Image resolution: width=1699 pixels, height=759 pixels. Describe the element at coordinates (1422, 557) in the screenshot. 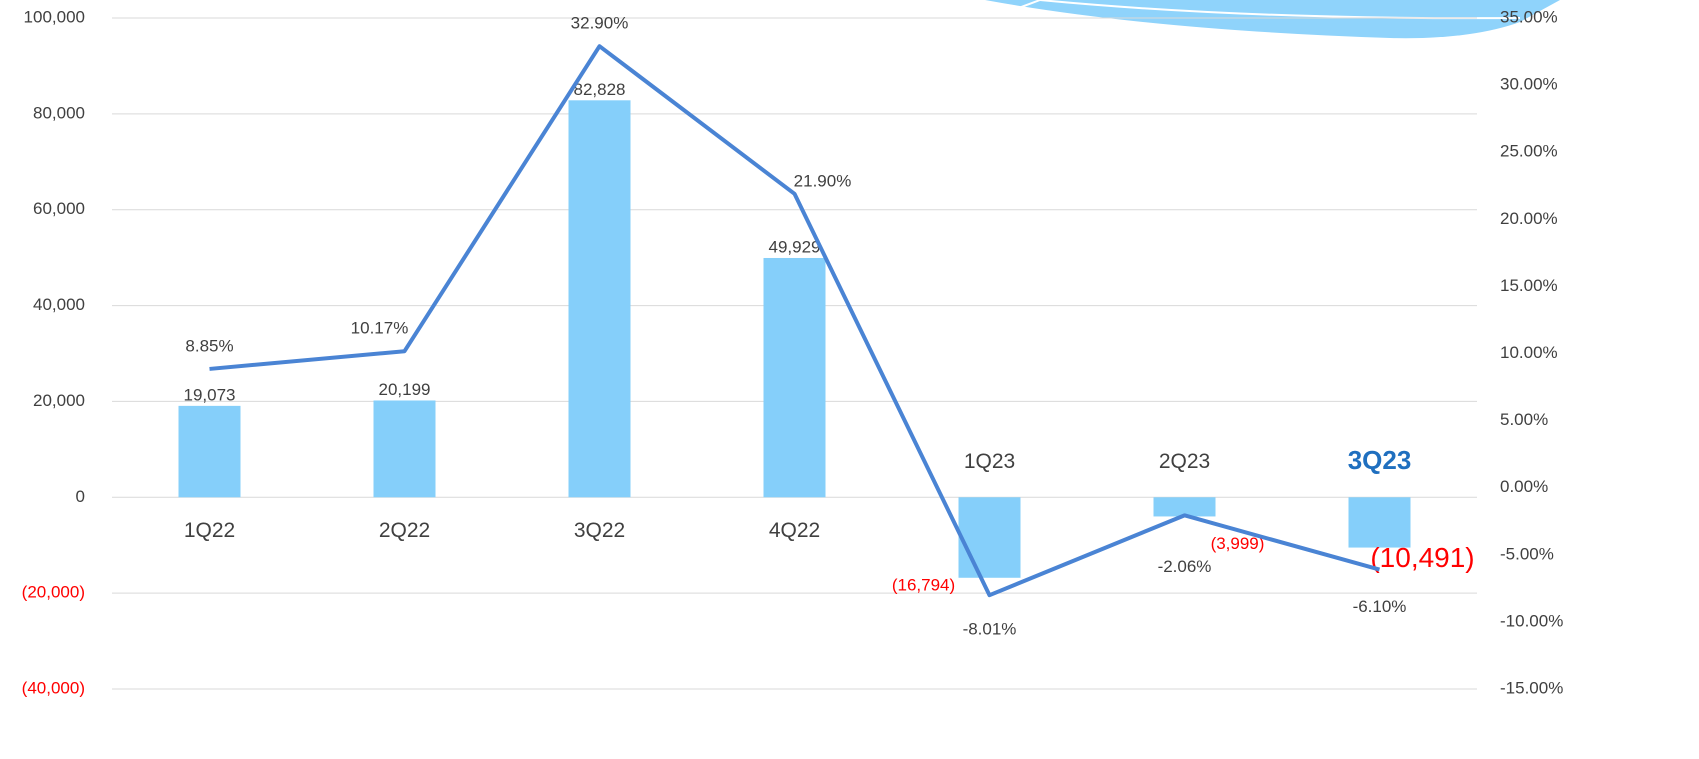

I see `data-label: (10,491)` at that location.